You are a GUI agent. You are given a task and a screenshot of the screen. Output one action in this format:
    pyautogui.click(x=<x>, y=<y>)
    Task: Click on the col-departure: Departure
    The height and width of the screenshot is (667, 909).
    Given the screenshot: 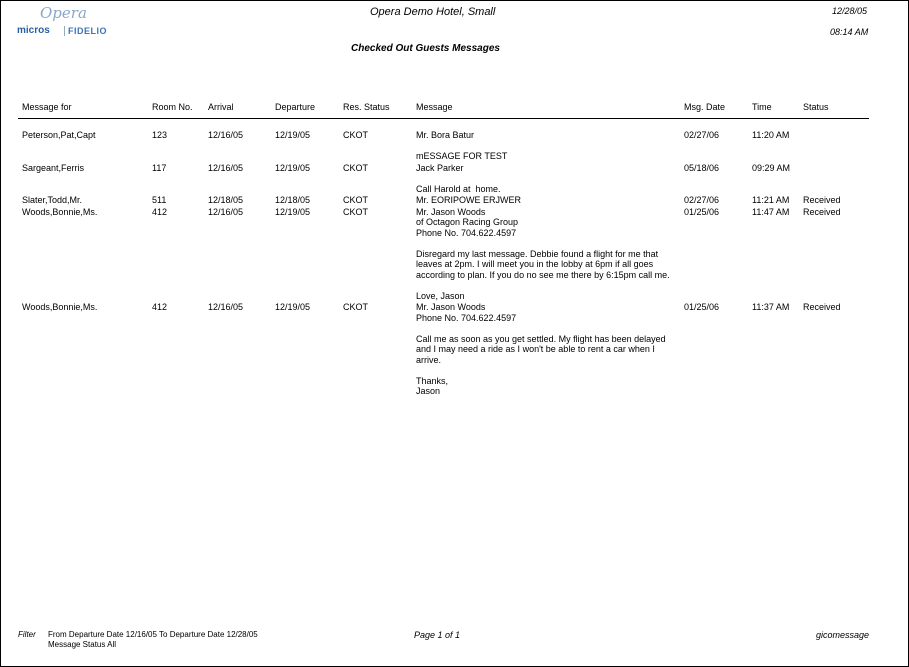 What is the action you would take?
    pyautogui.click(x=295, y=107)
    